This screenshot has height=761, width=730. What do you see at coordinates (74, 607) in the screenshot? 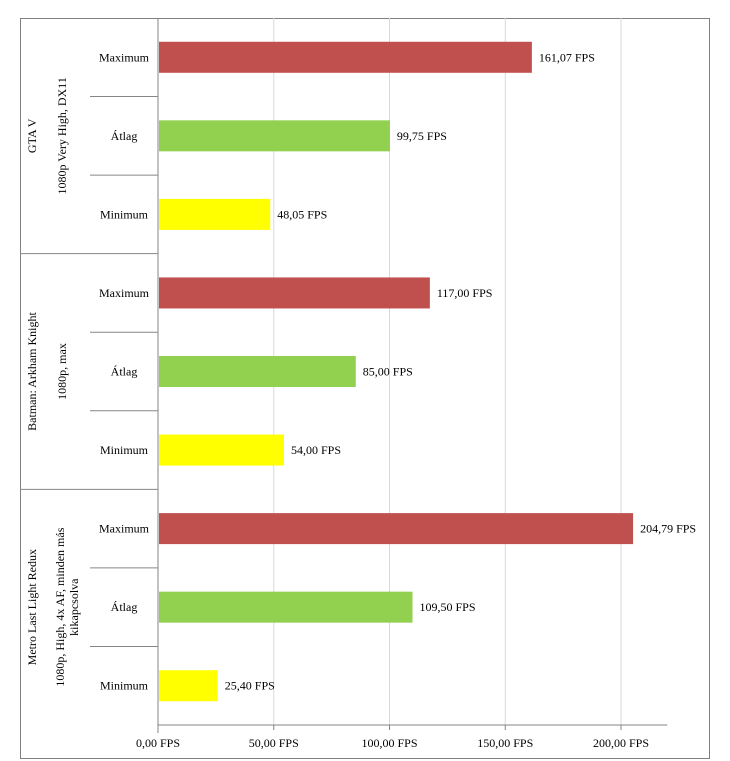
I see `group-setting-line-2: kikapcsolva` at bounding box center [74, 607].